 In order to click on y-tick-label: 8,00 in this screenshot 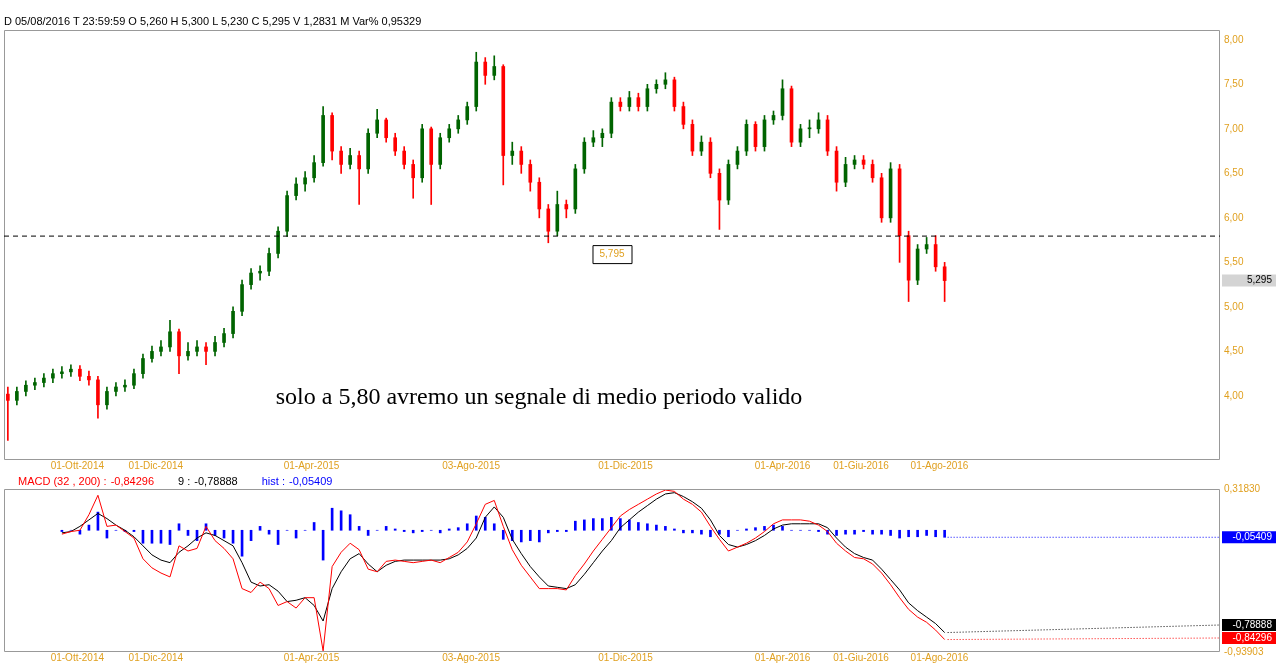, I will do `click(1234, 39)`.